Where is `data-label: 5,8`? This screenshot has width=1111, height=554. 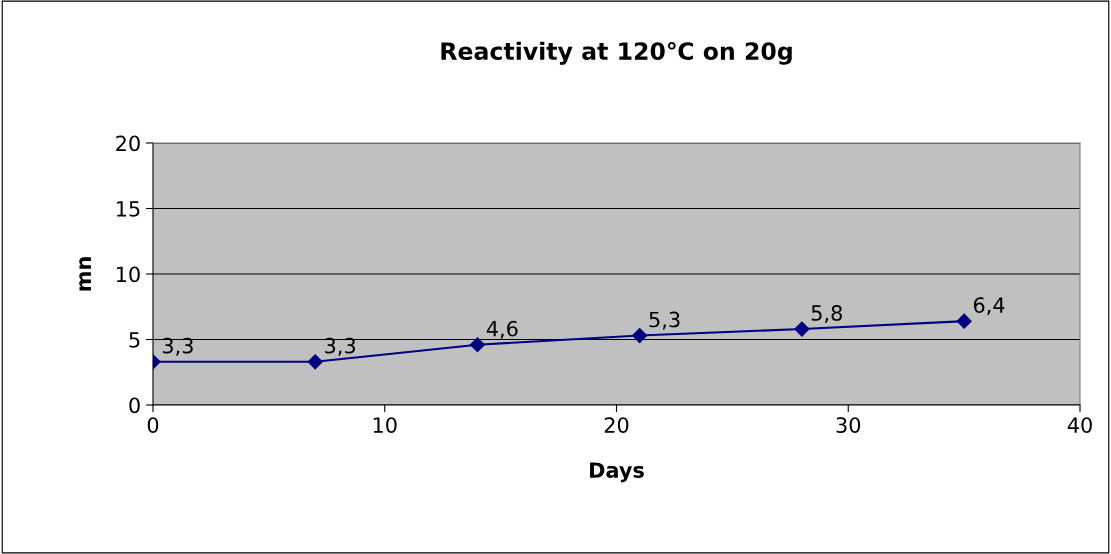 data-label: 5,8 is located at coordinates (826, 314).